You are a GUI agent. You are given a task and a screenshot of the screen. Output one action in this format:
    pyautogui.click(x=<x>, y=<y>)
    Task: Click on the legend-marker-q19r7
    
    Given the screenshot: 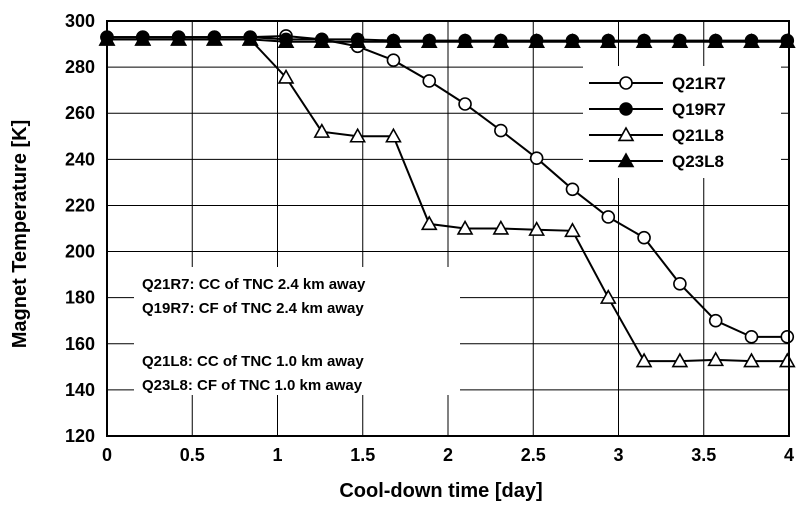 What is the action you would take?
    pyautogui.click(x=626, y=109)
    